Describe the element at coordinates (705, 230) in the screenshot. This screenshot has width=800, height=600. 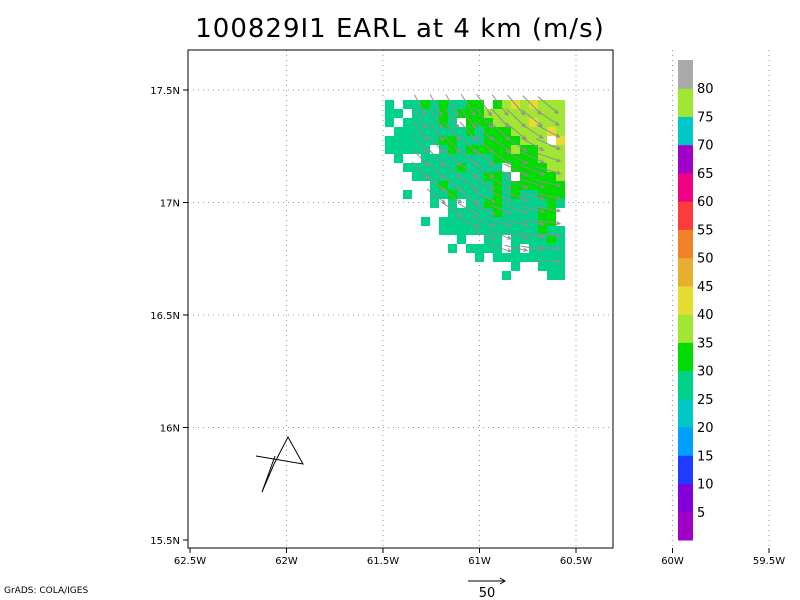
I see `colorbar-label: 55` at that location.